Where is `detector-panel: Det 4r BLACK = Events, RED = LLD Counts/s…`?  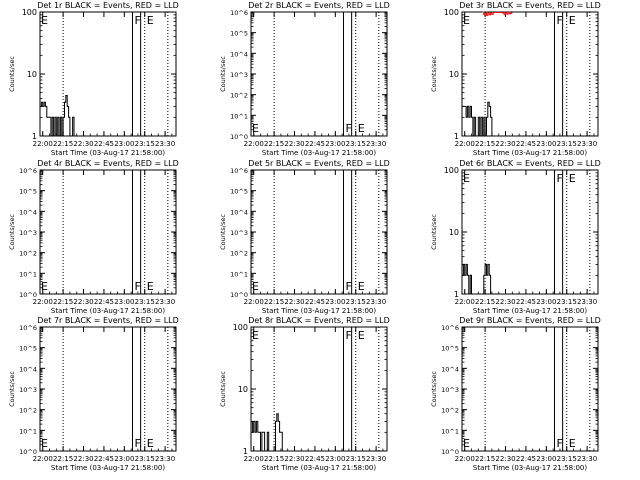 detector-panel: Det 4r BLACK = Events, RED = LLD Counts/s… is located at coordinates (93, 237).